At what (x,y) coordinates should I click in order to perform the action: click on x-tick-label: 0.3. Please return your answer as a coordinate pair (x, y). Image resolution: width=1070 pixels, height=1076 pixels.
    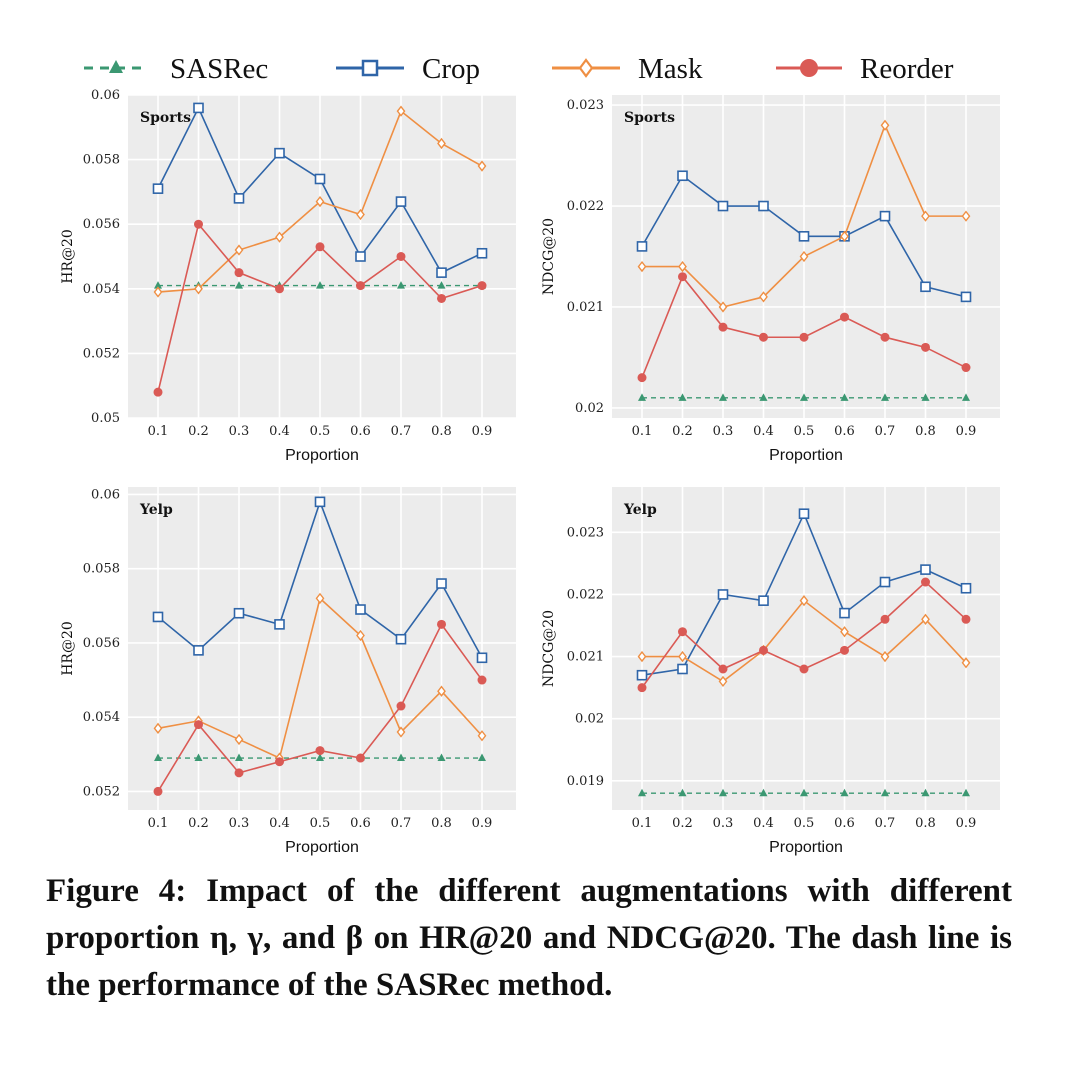
    Looking at the image, I should click on (723, 823).